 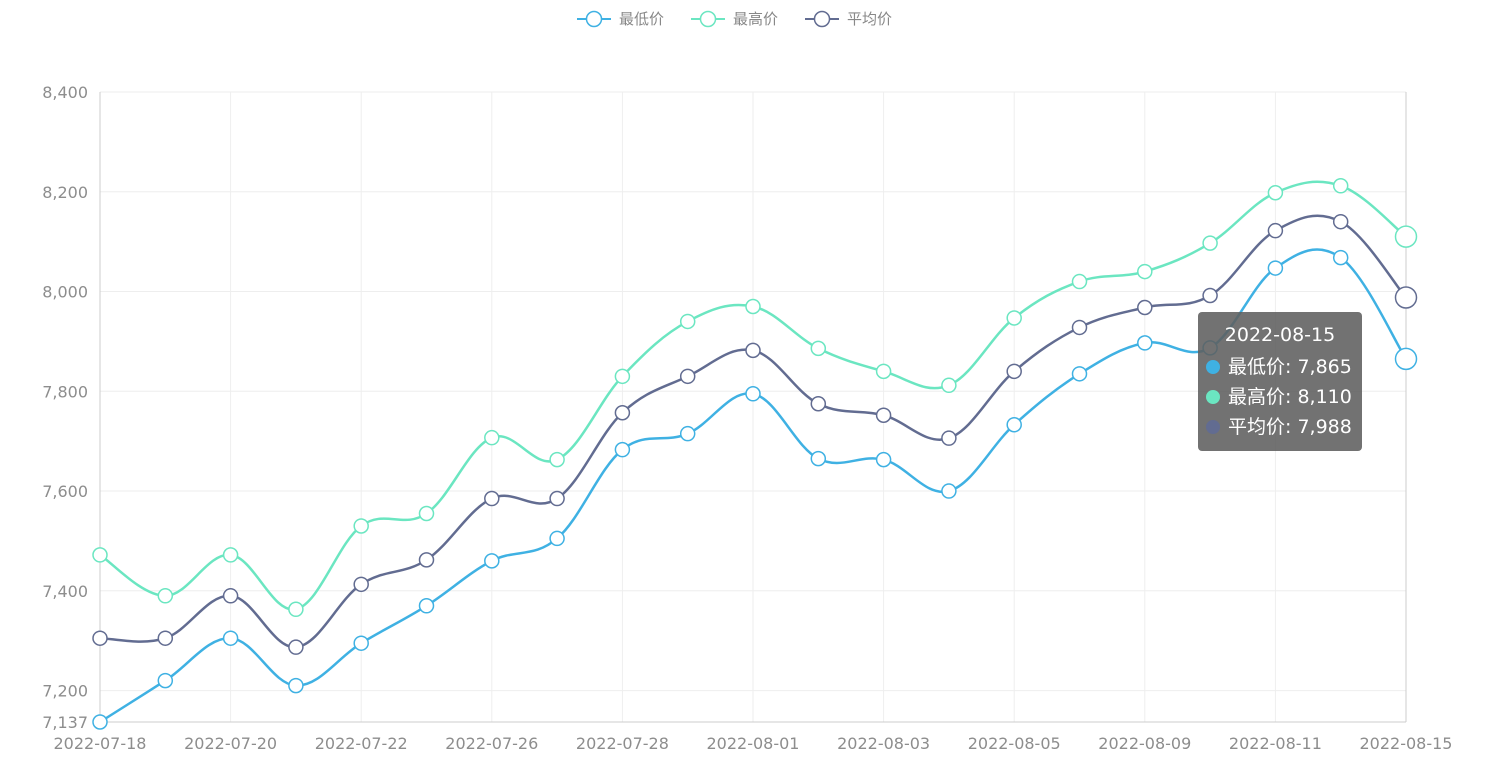 I want to click on legend-label-0: 最低价, so click(x=641, y=19).